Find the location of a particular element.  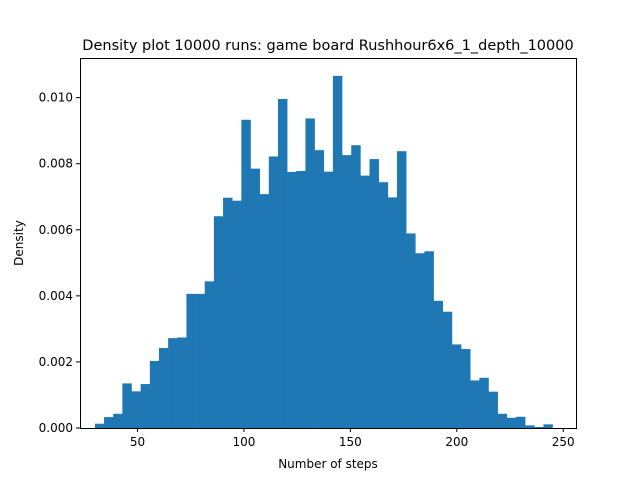

y-tick-label: 0.000 is located at coordinates (56, 428).